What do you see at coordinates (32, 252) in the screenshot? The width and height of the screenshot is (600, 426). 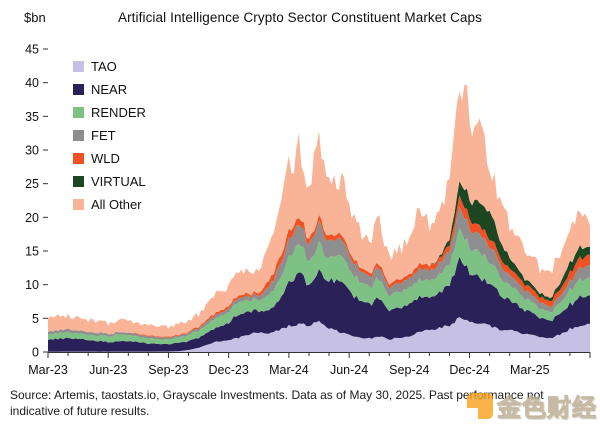 I see `y-tick-label: 15` at bounding box center [32, 252].